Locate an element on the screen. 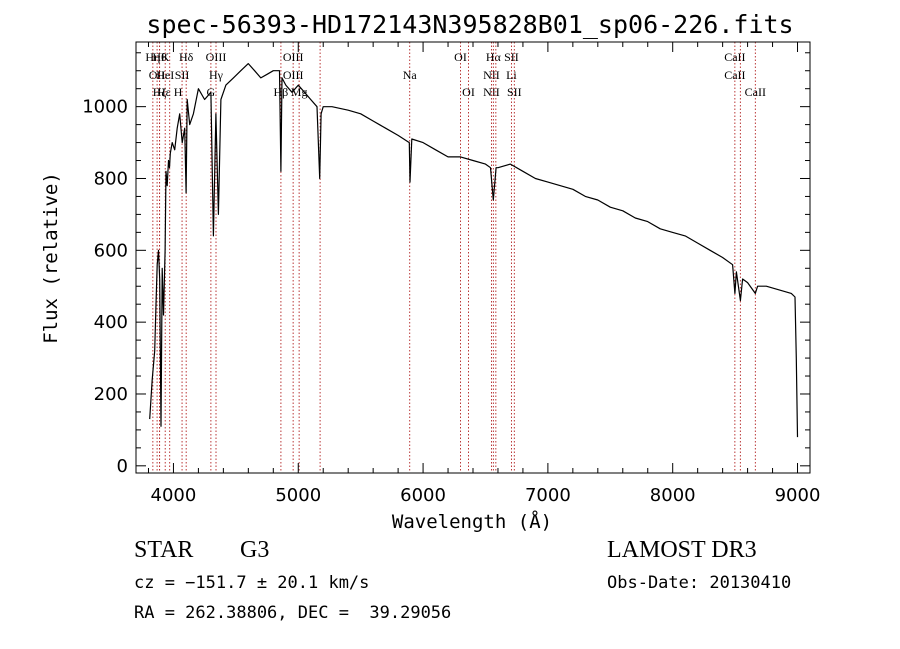 The image size is (900, 649). y-tick-label: 400 is located at coordinates (111, 322).